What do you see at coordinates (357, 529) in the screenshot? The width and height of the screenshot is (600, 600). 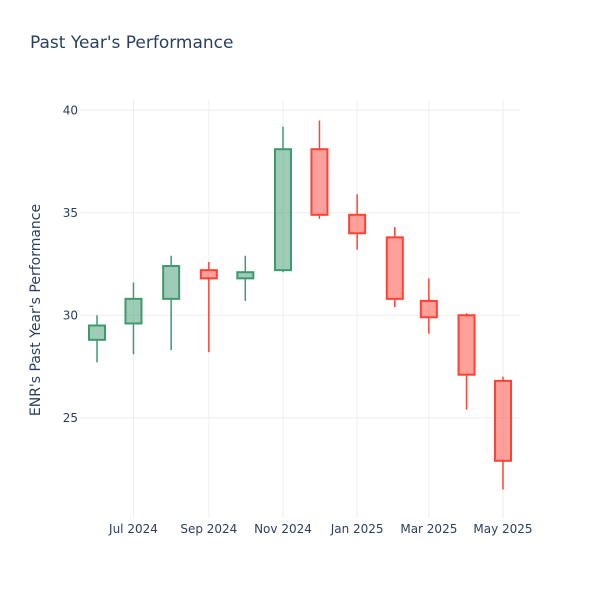 I see `x-tick-label: Jan 2025` at bounding box center [357, 529].